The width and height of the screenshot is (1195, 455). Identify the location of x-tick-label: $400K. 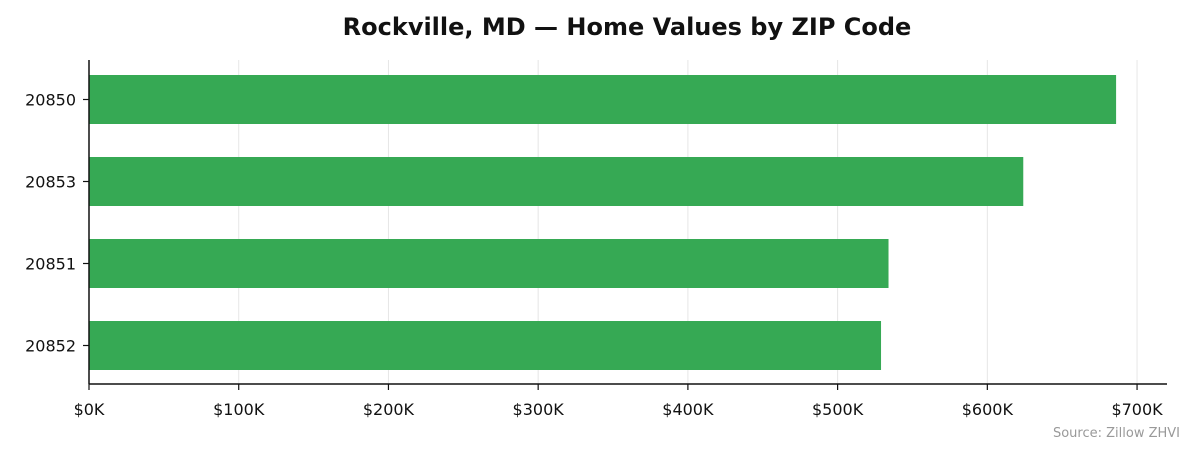
(688, 409).